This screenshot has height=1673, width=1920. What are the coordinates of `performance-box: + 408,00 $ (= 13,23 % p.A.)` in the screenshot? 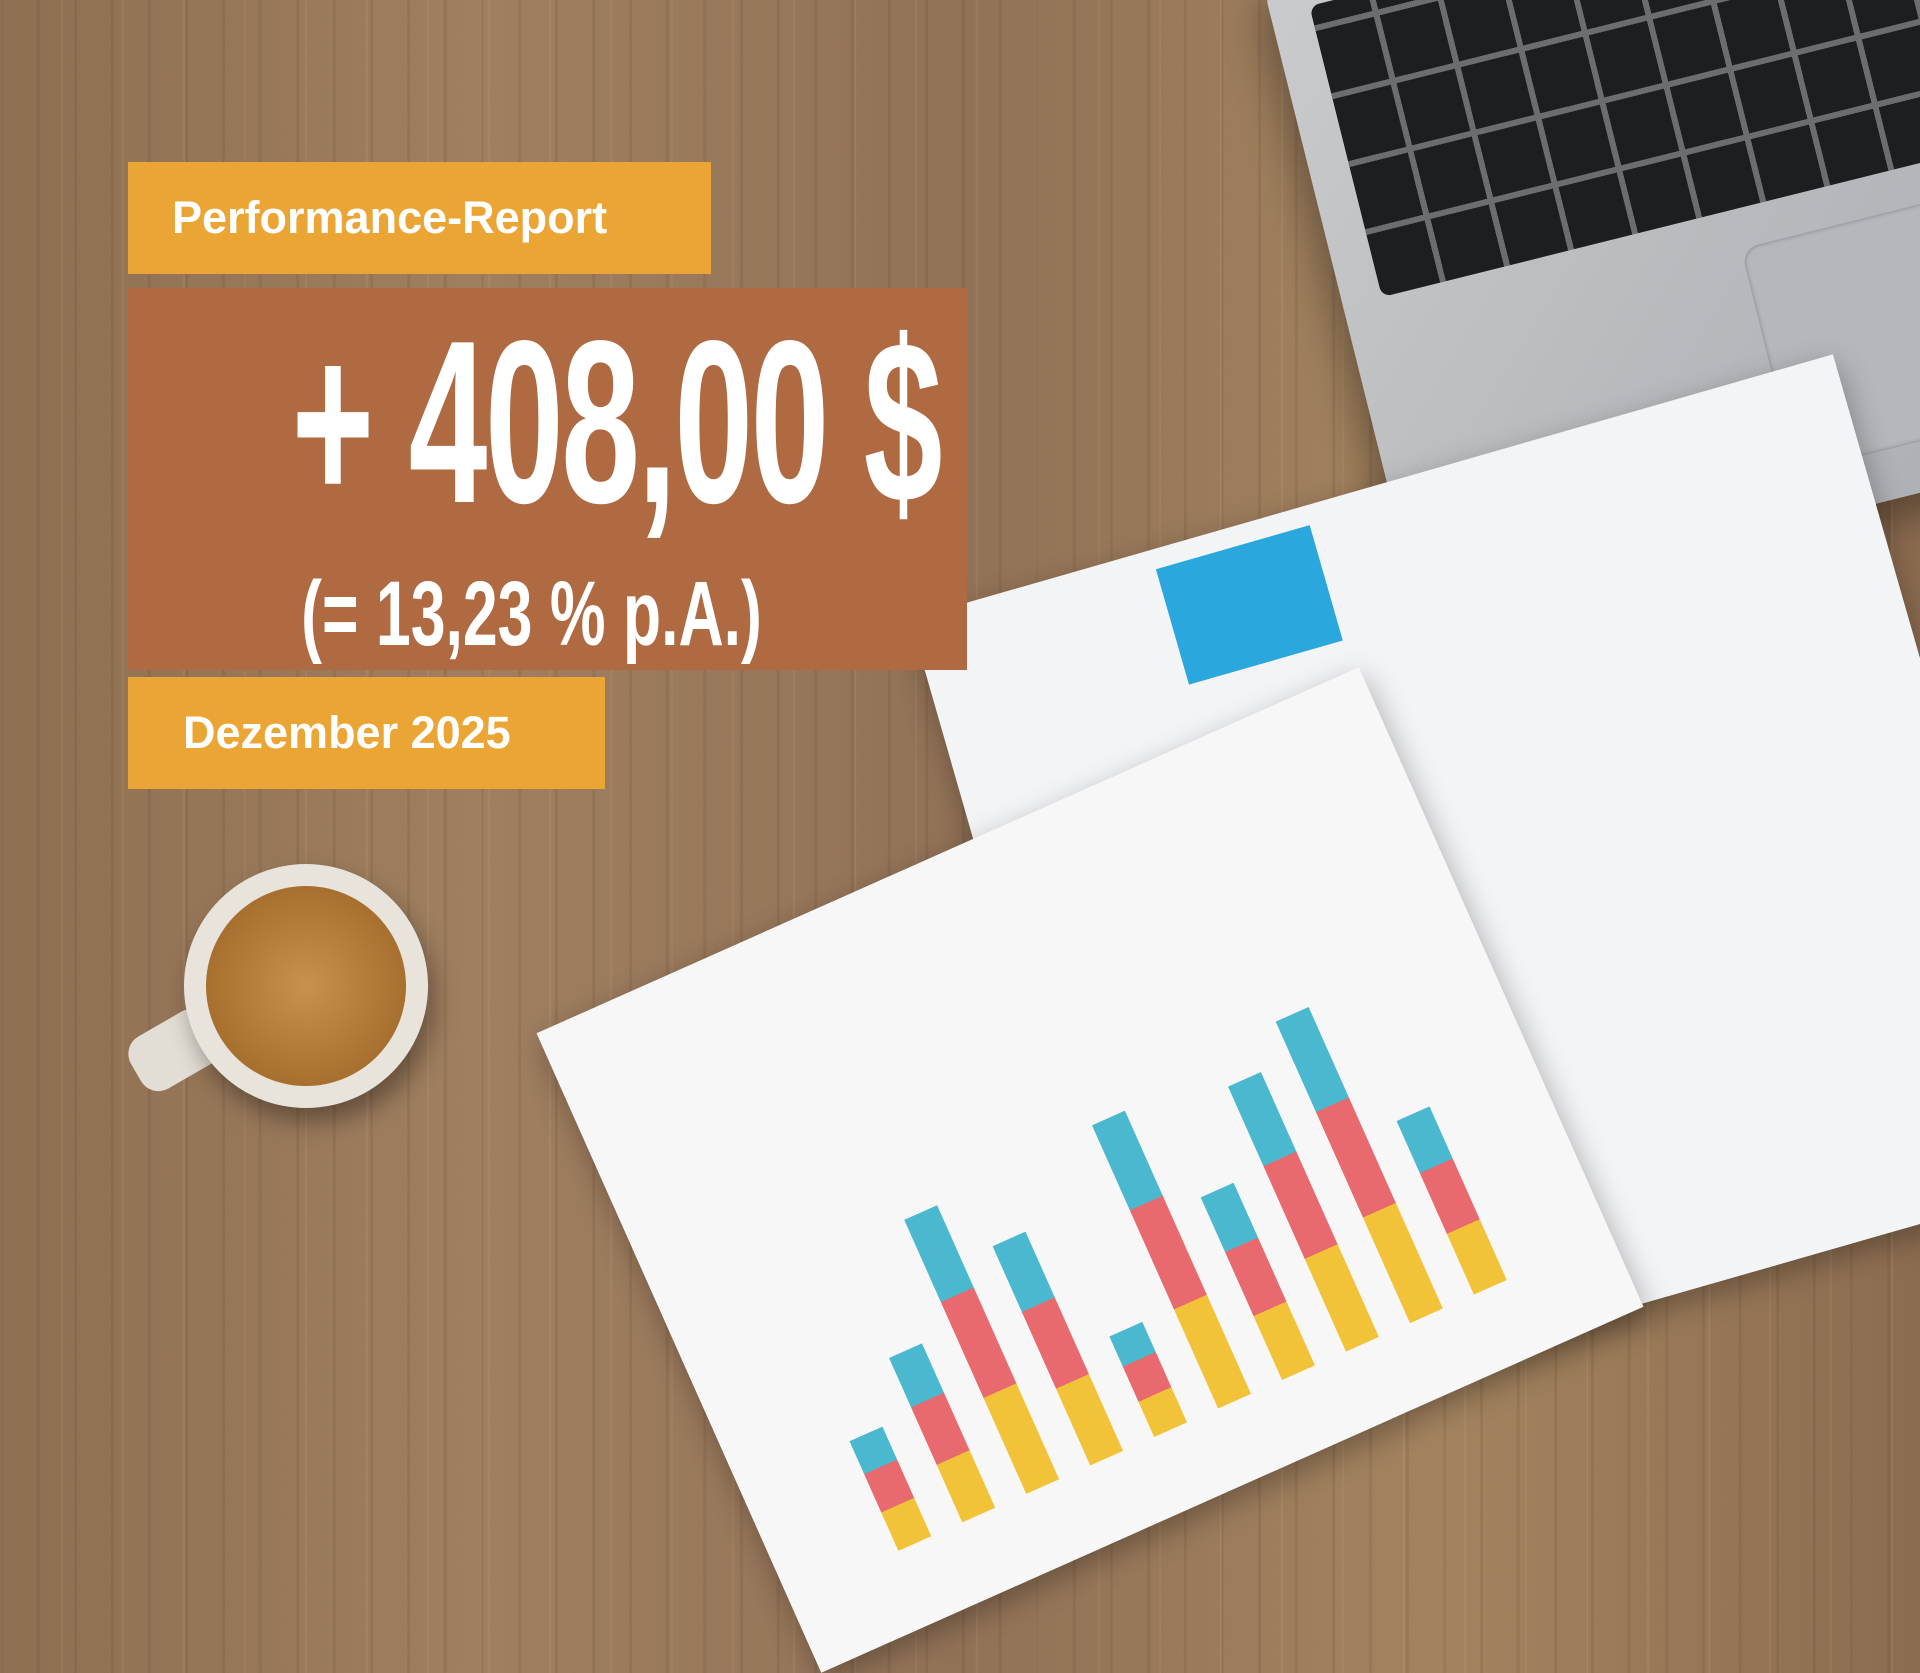 It's located at (547, 479).